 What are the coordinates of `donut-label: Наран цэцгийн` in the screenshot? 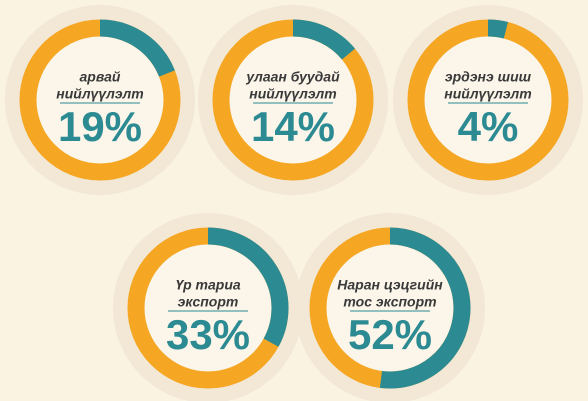 It's located at (390, 285).